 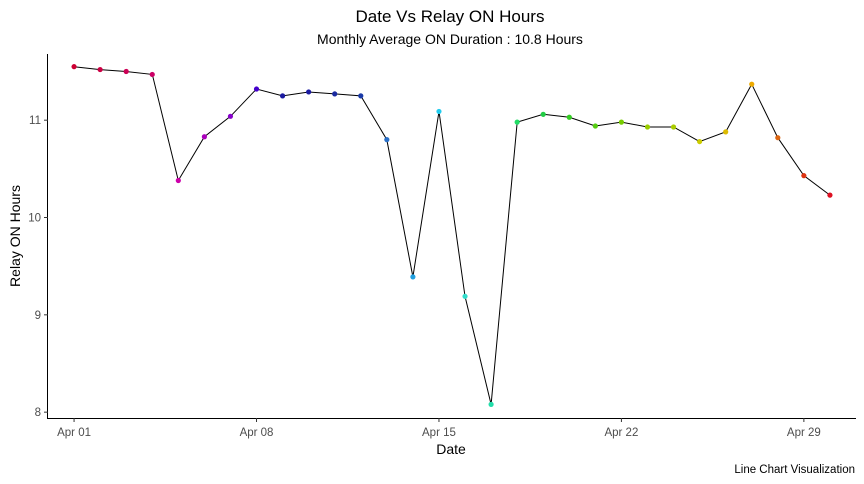 What do you see at coordinates (257, 433) in the screenshot?
I see `x-tick-label: Apr 08` at bounding box center [257, 433].